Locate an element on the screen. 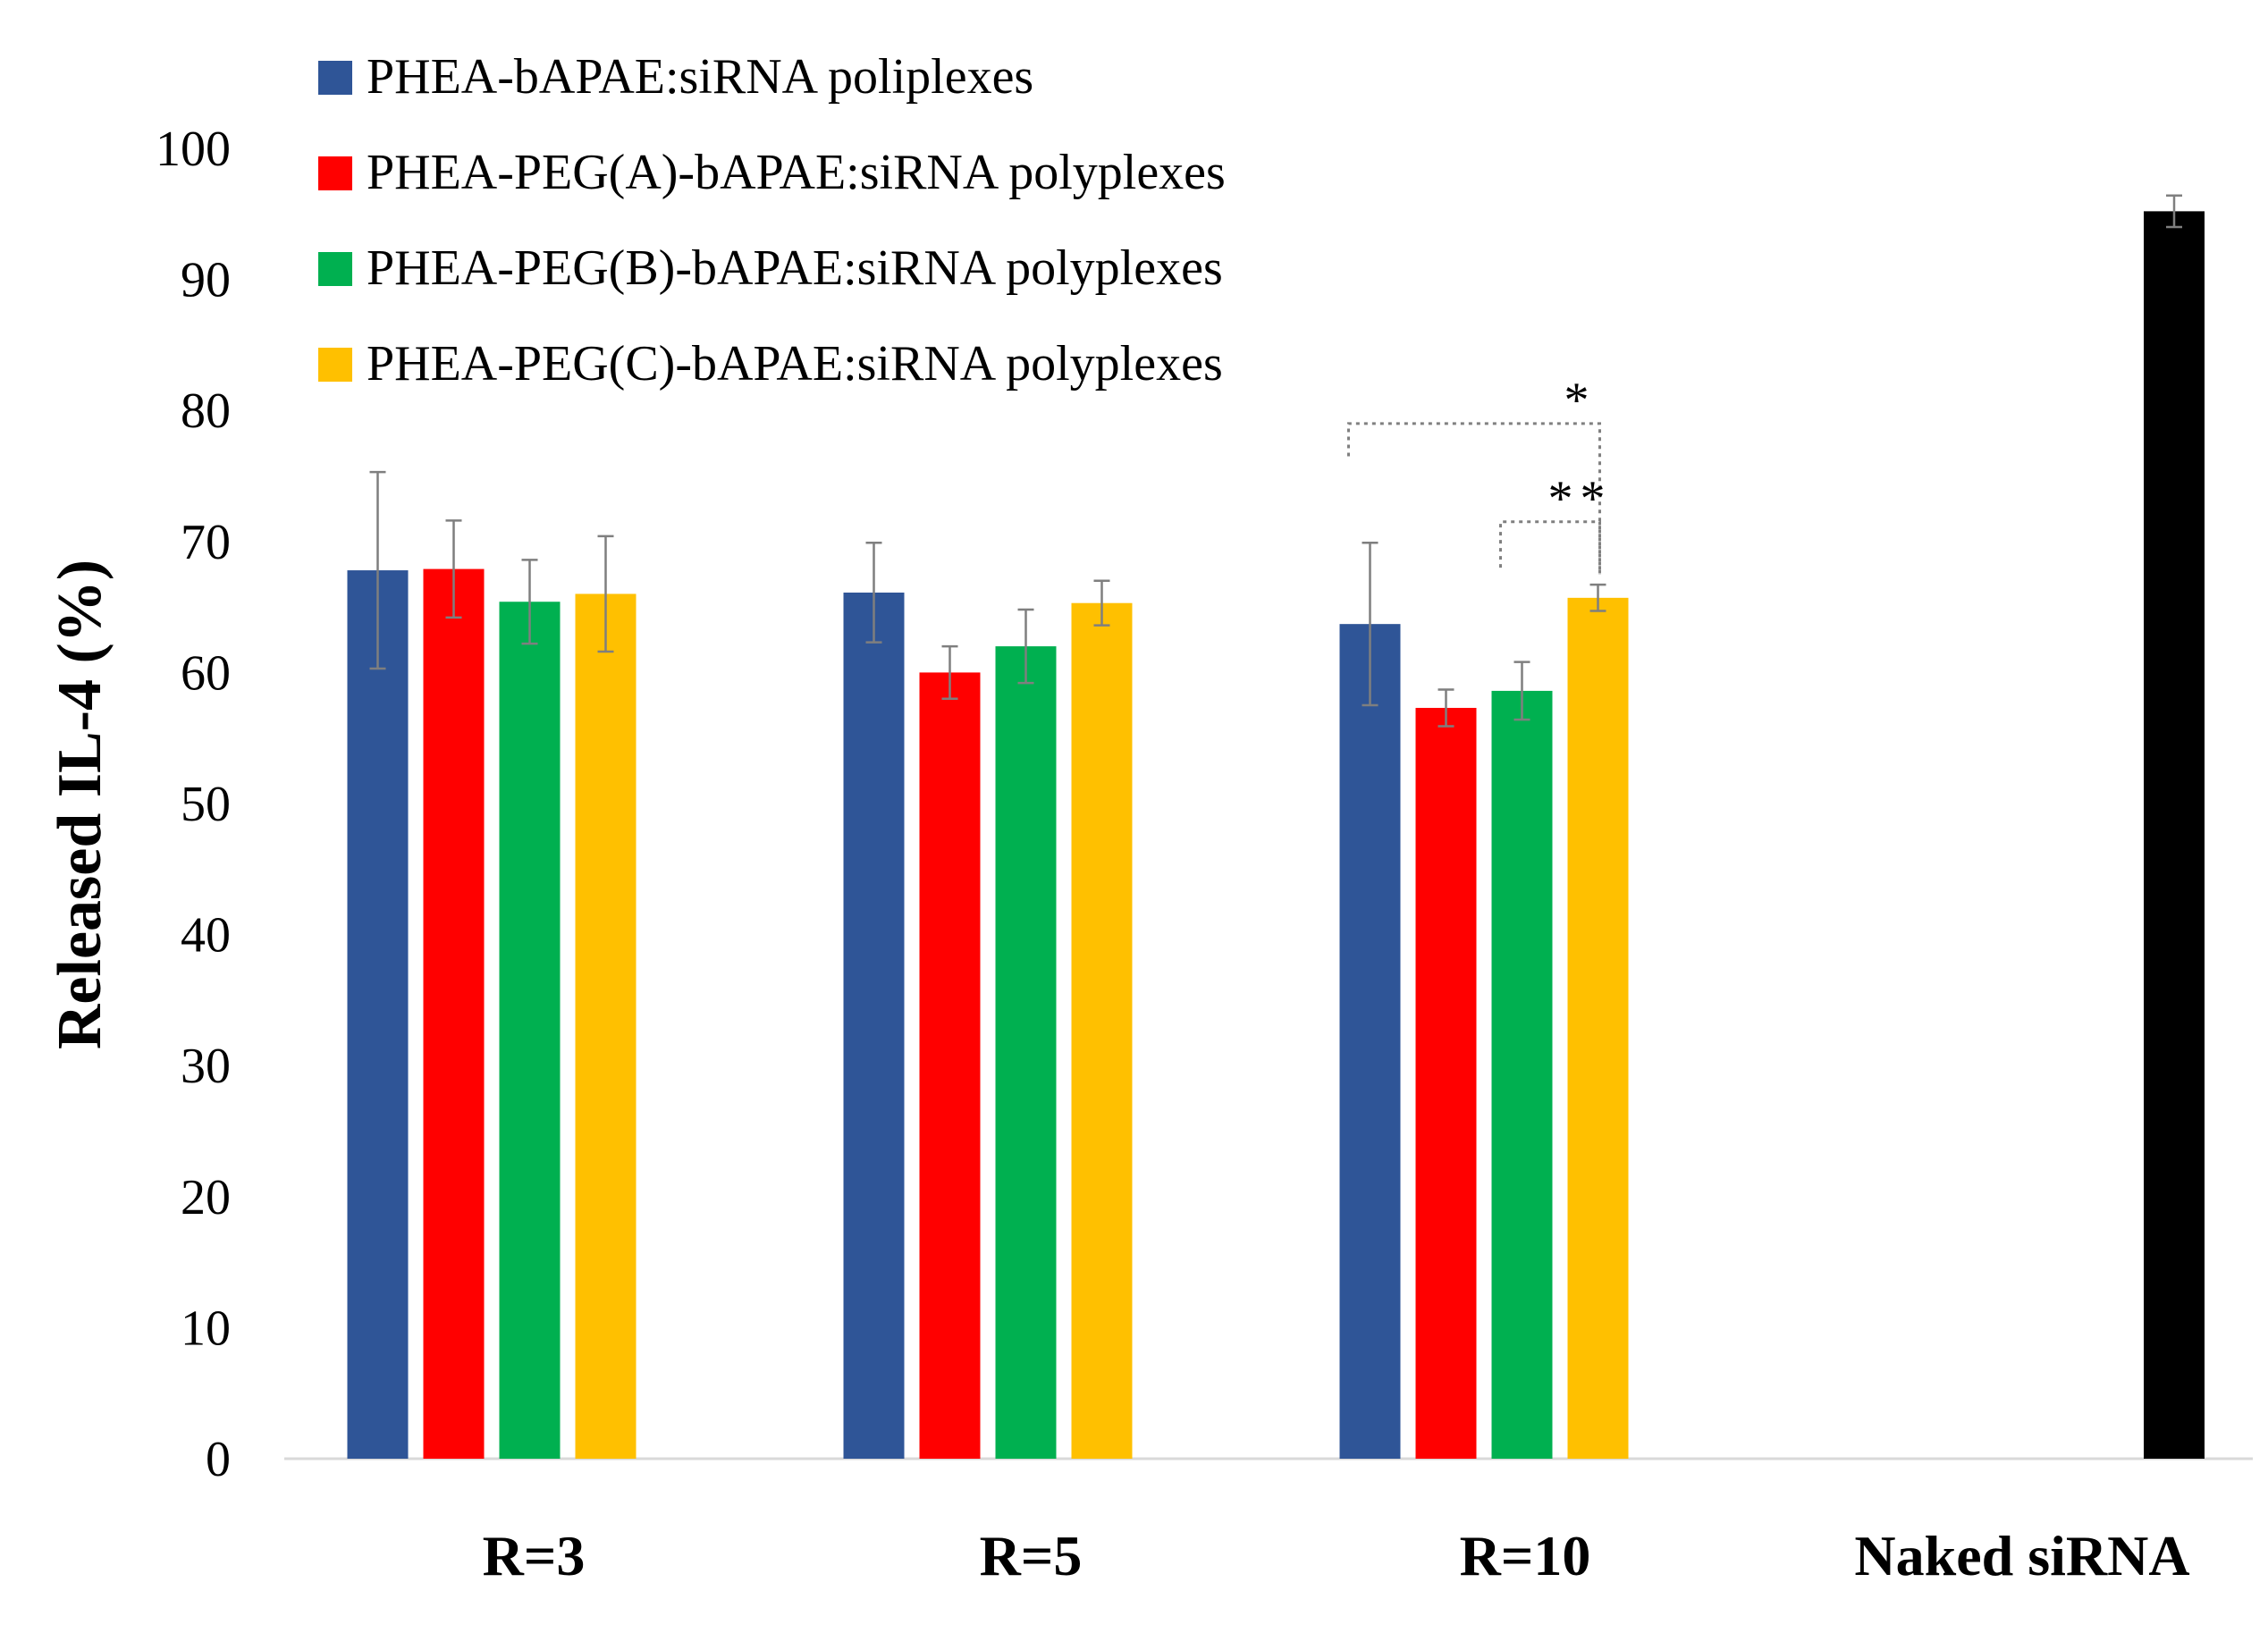 Image resolution: width=2268 pixels, height=1633 pixels. y-tick-label: 0 is located at coordinates (218, 1459).